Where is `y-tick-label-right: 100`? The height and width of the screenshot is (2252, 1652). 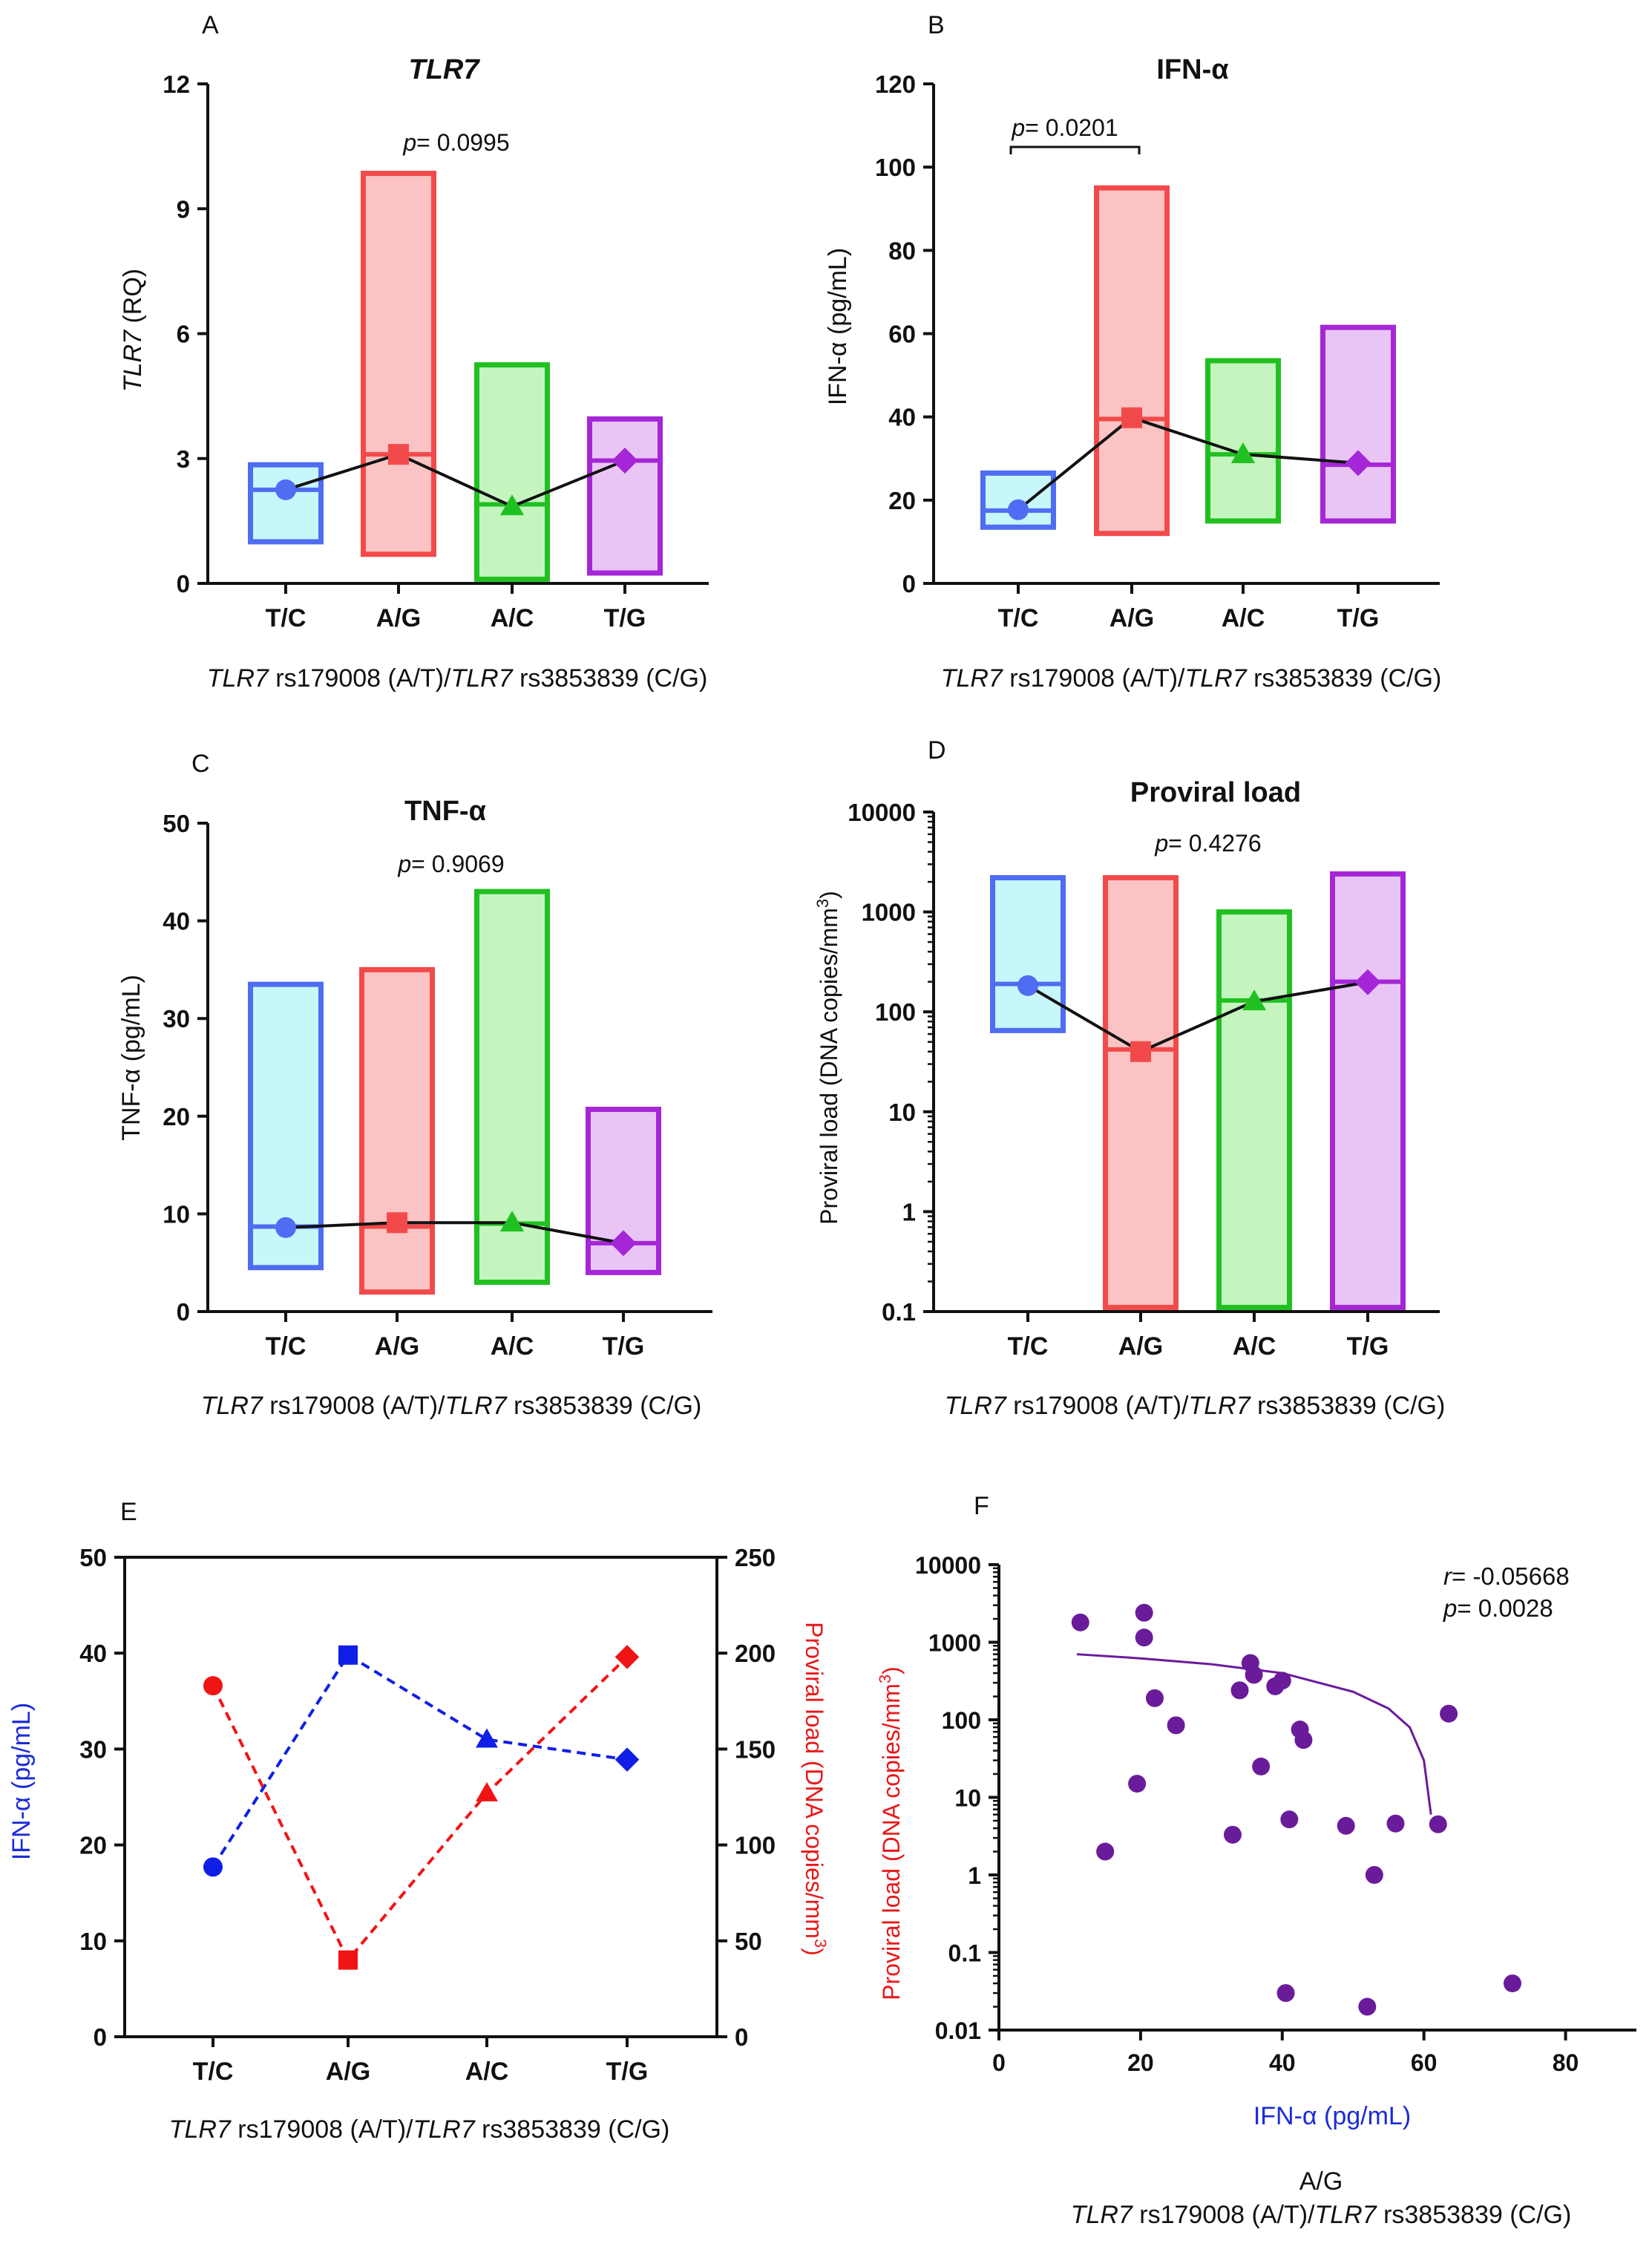
y-tick-label-right: 100 is located at coordinates (755, 1845).